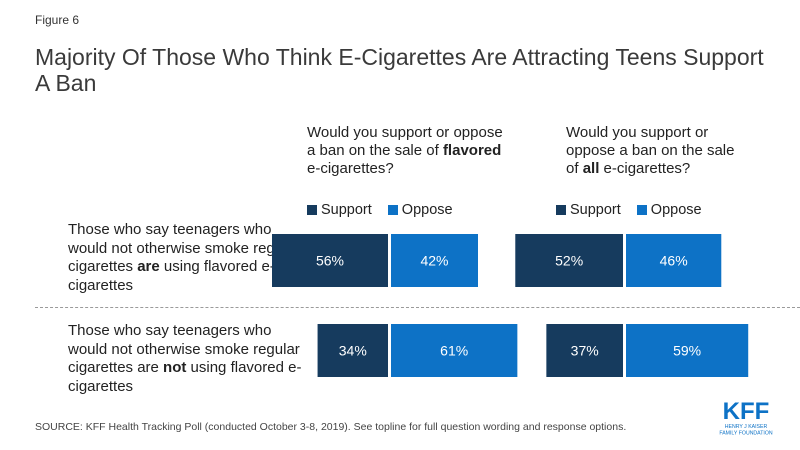 This screenshot has height=450, width=800. I want to click on bar-all-not-support, so click(584, 350).